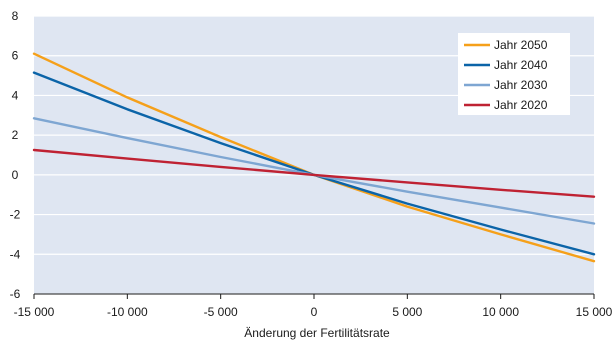  What do you see at coordinates (500, 312) in the screenshot?
I see `x-tick-label: 10 000` at bounding box center [500, 312].